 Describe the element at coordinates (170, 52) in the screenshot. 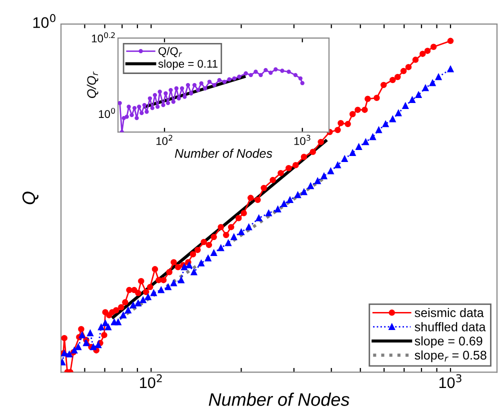

I see `legend-label: Q/Q$_{r}$` at that location.